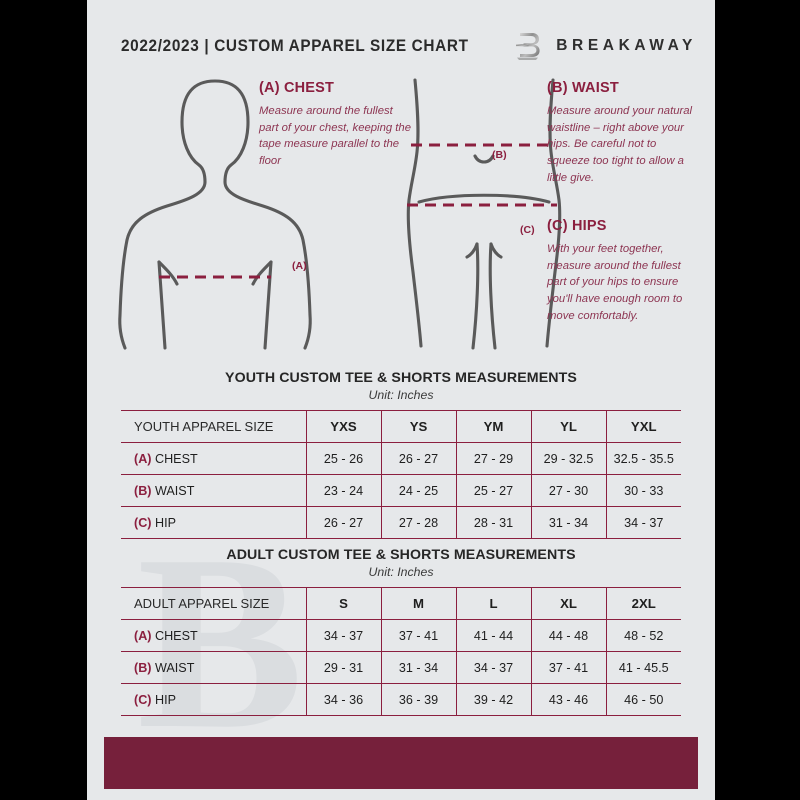 The width and height of the screenshot is (800, 800). I want to click on adult-chest-1: 37 - 41, so click(418, 635).